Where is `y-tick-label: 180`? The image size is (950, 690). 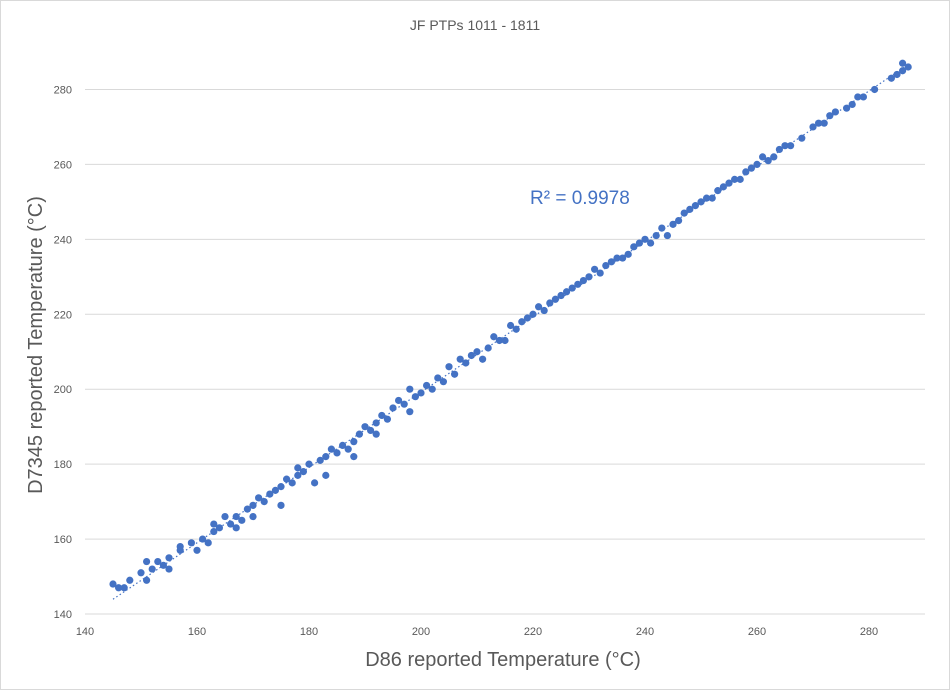 y-tick-label: 180 is located at coordinates (63, 465).